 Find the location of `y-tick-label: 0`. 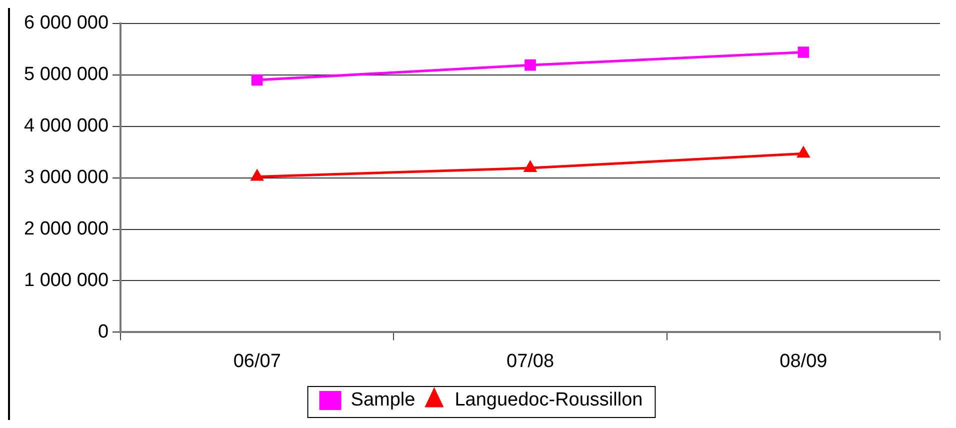

y-tick-label: 0 is located at coordinates (103, 331).